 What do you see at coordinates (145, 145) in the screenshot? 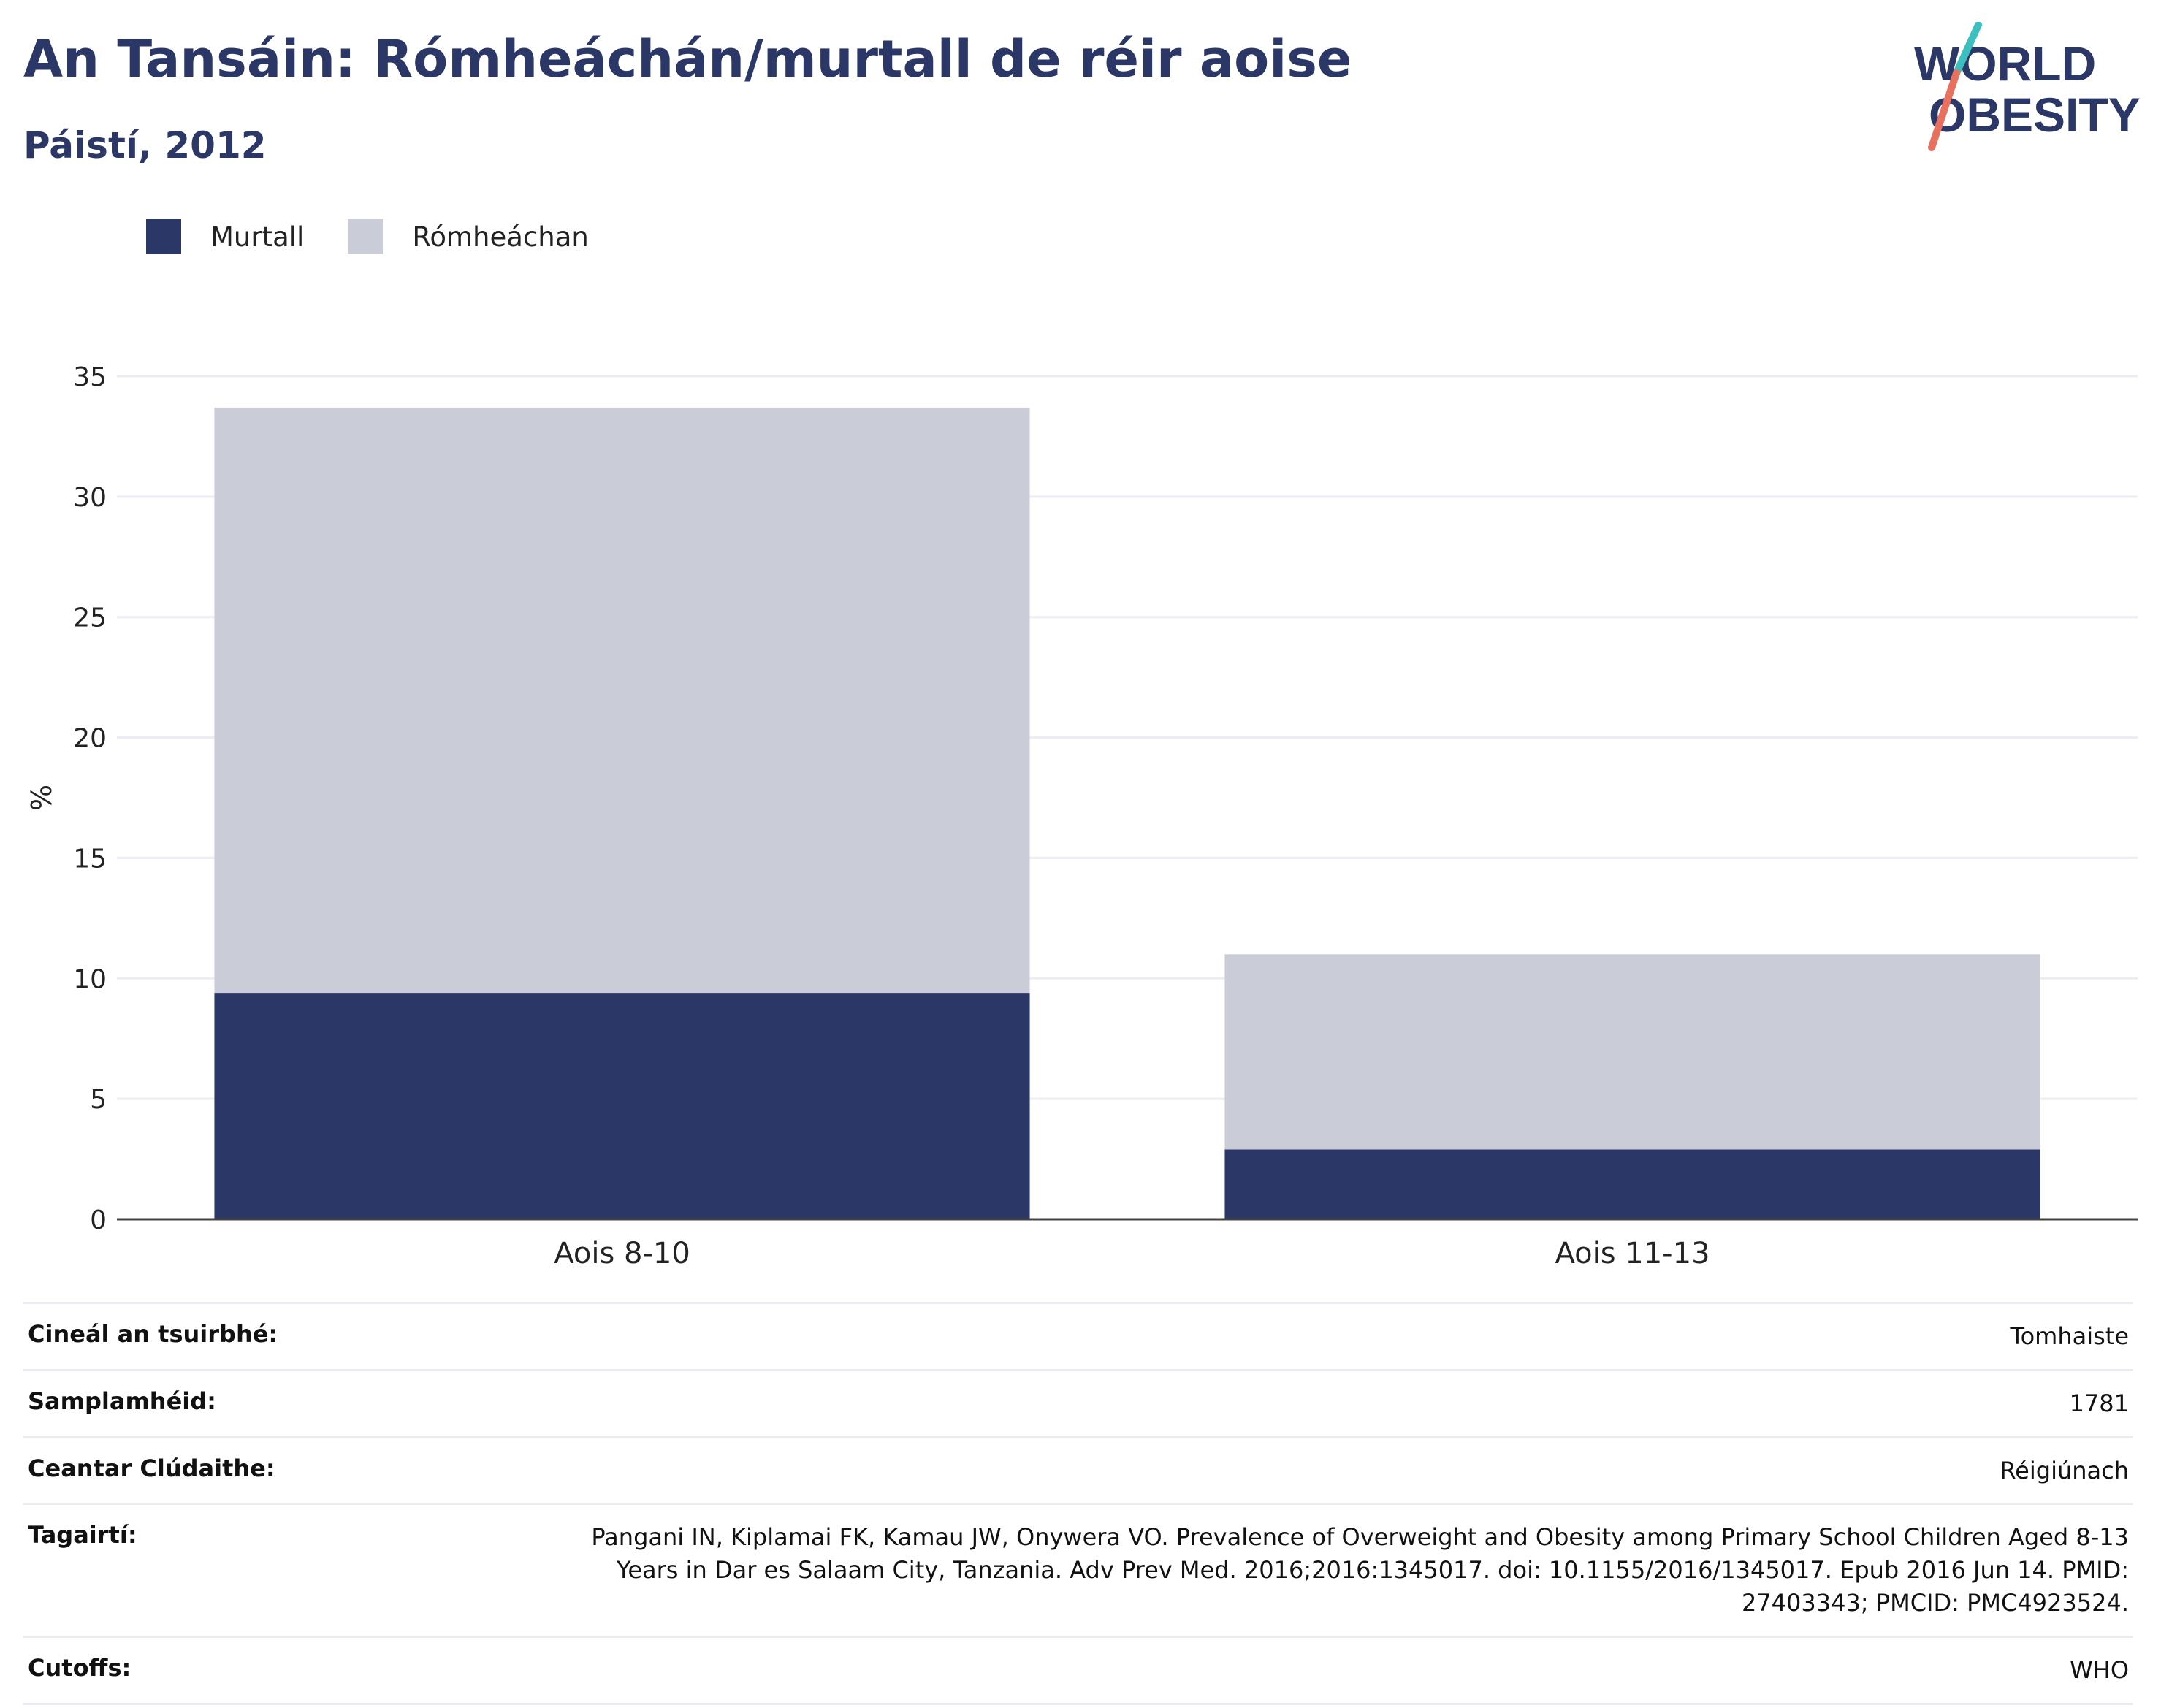
I see `page-subtitle: Páistí, 2012` at bounding box center [145, 145].